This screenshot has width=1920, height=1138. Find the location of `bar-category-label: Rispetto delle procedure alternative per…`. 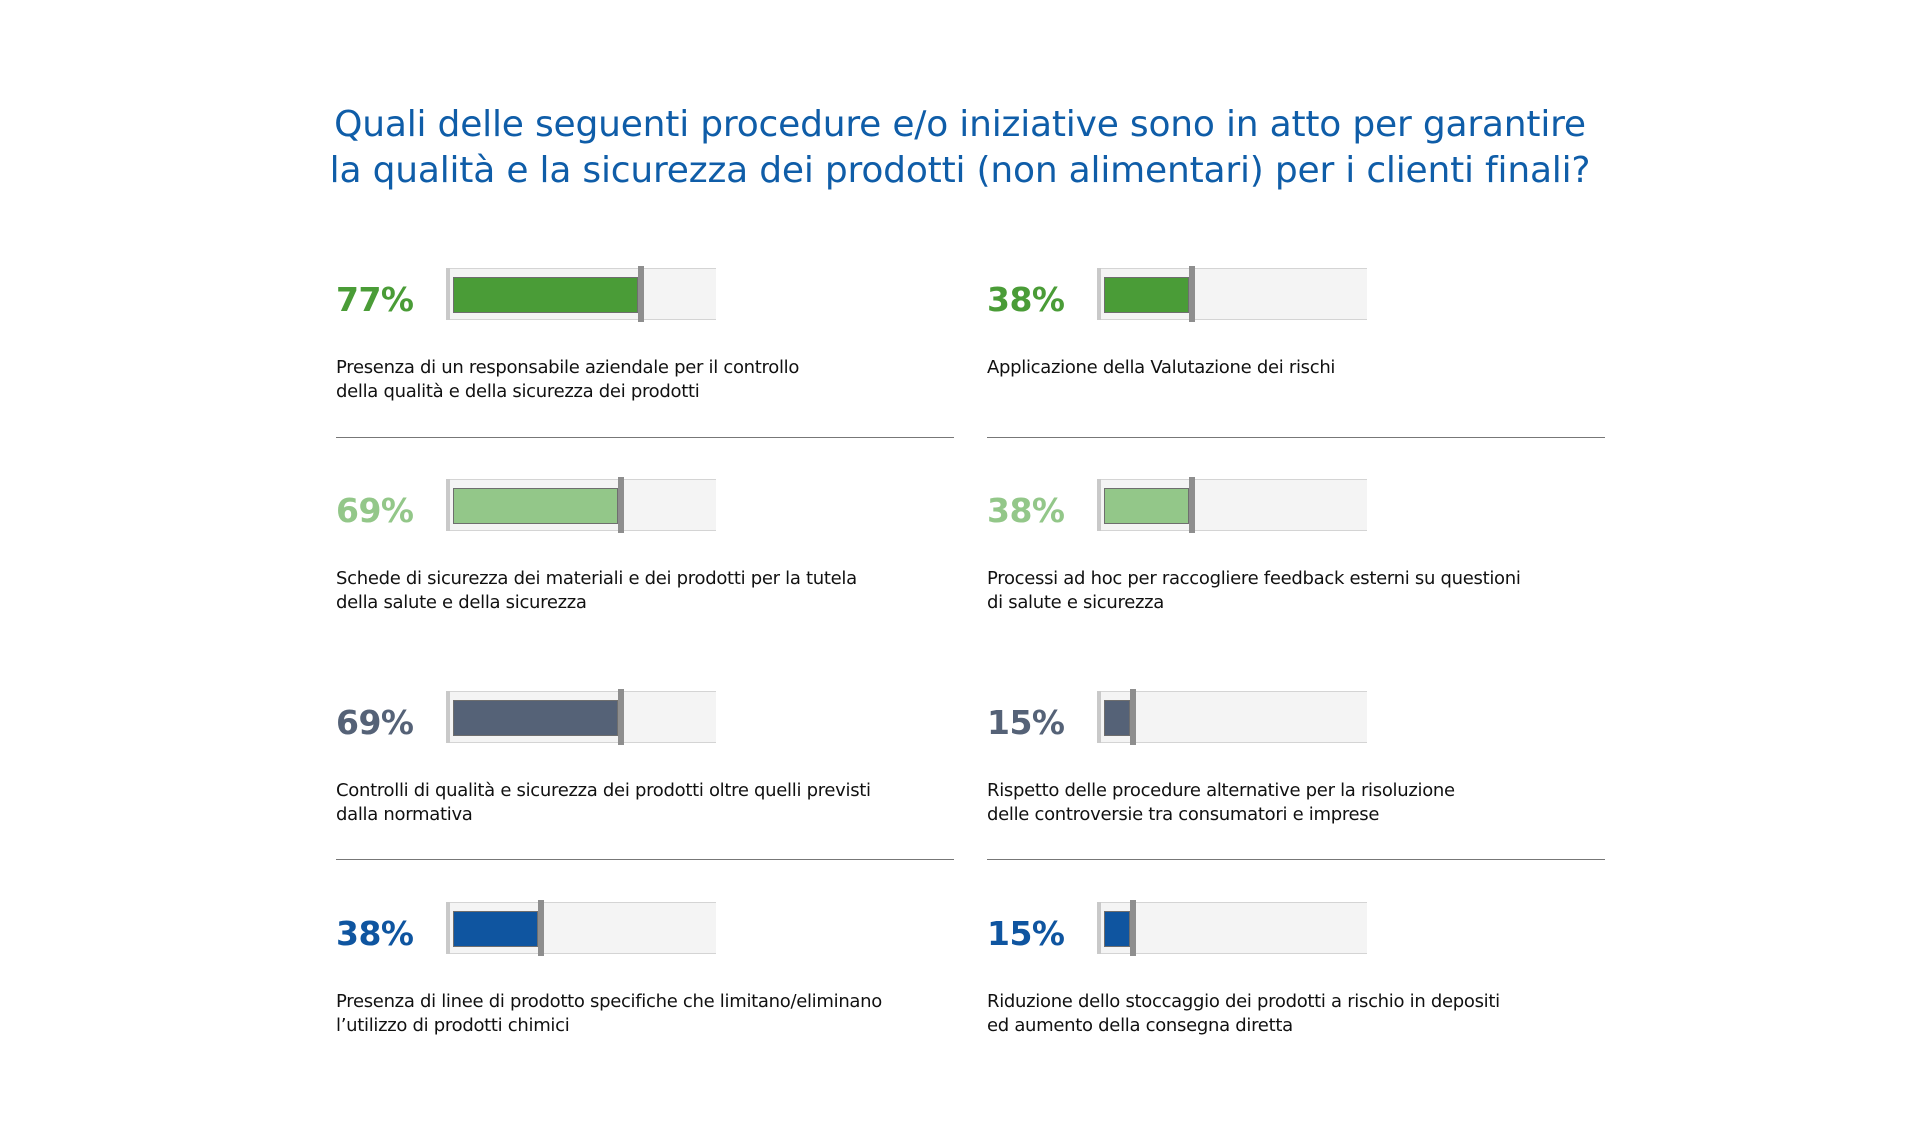

bar-category-label: Rispetto delle procedure alternative per… is located at coordinates (1297, 803).